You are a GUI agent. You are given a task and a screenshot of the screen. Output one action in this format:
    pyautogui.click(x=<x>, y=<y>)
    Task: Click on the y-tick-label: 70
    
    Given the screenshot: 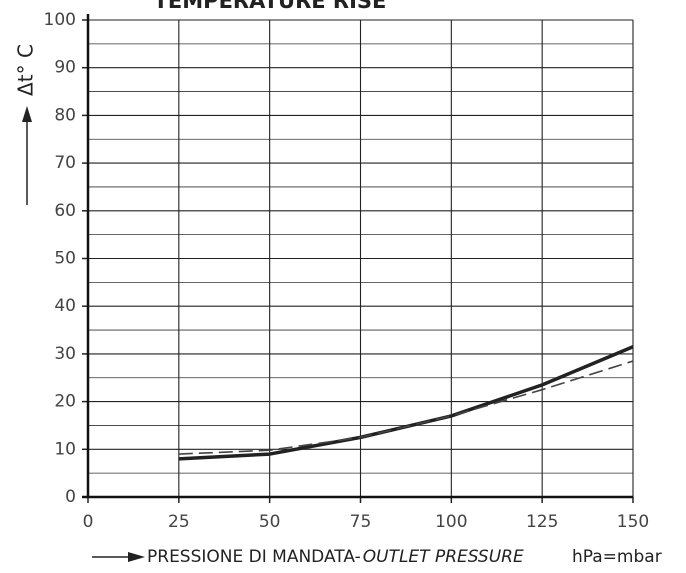 What is the action you would take?
    pyautogui.click(x=65, y=163)
    